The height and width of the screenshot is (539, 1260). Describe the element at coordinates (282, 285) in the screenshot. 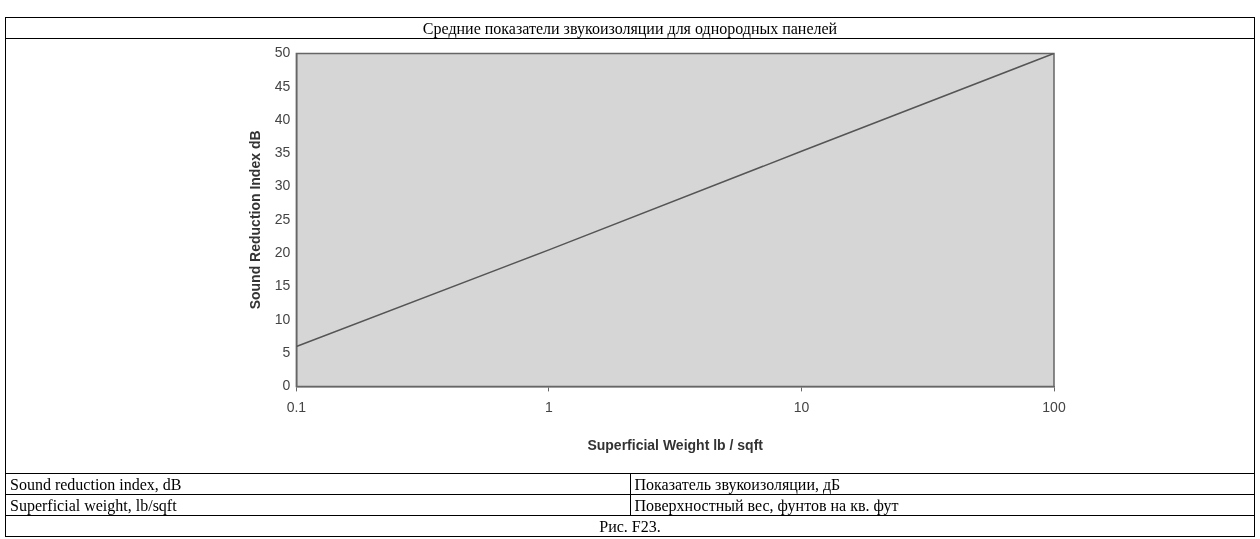

I see `y-tick-label: 15` at that location.